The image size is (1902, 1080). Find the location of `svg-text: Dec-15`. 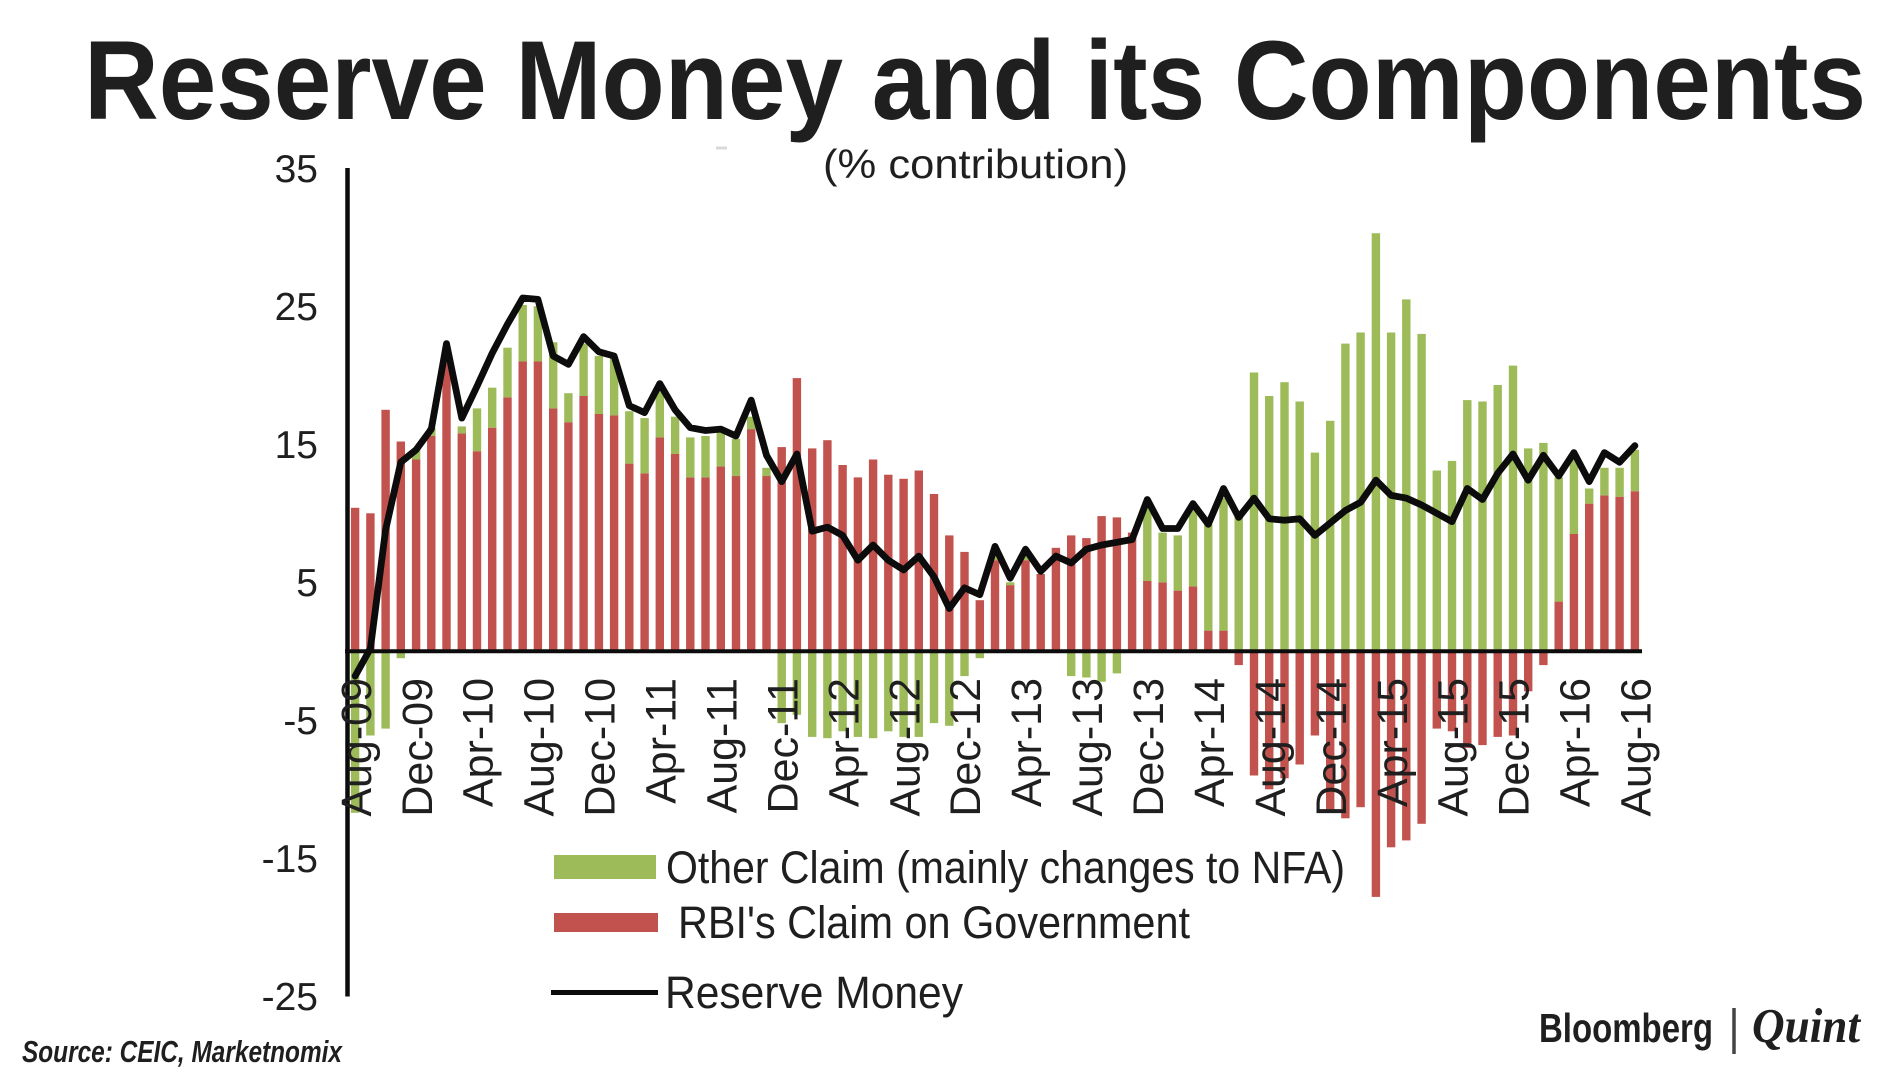

svg-text: Dec-15 is located at coordinates (1515, 747).